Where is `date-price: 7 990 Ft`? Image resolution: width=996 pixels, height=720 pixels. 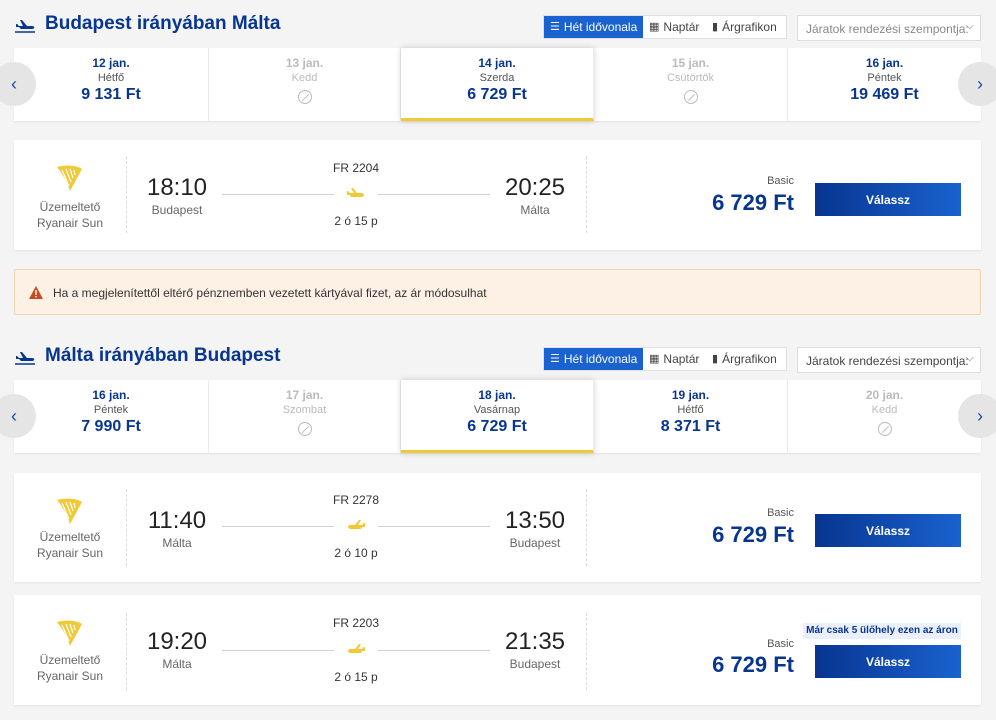
date-price: 7 990 Ft is located at coordinates (111, 426).